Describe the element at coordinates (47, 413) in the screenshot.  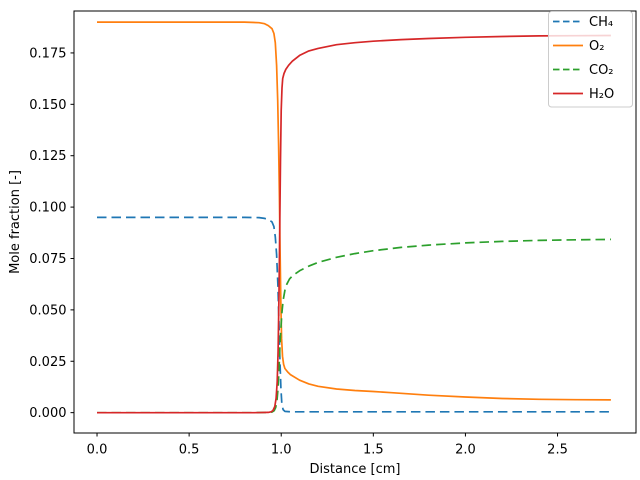
I see `y-tick-label: 0.000` at that location.